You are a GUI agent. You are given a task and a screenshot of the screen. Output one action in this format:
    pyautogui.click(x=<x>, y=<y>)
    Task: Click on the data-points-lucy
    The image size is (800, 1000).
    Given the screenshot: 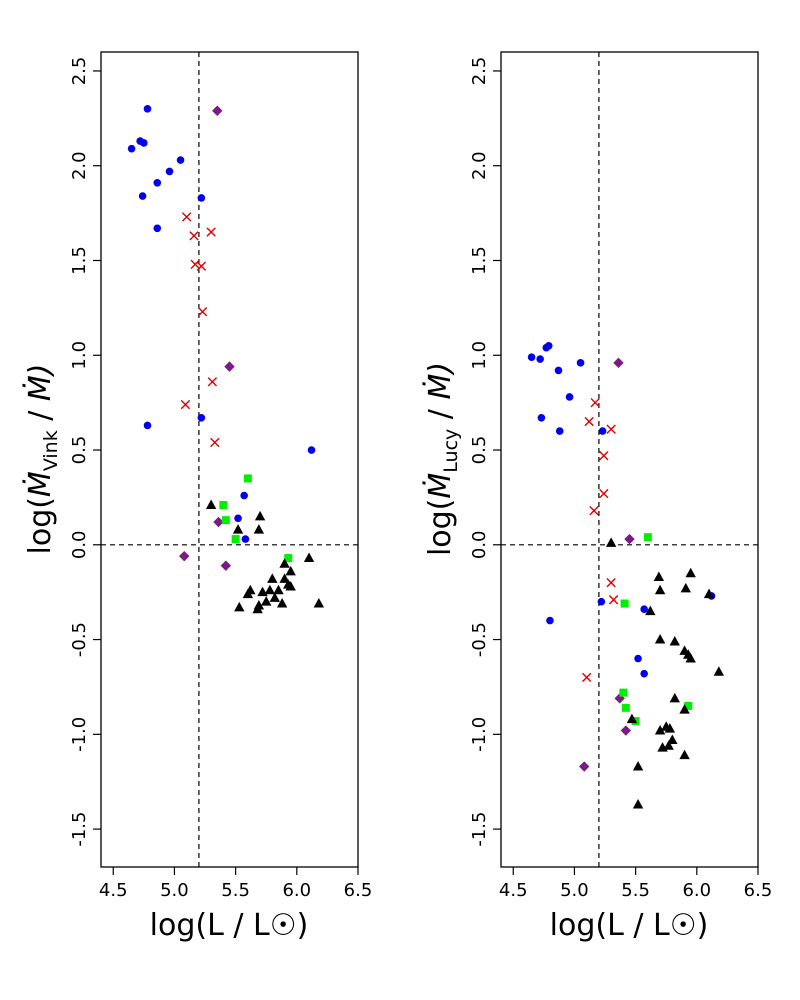 What is the action you would take?
    pyautogui.click(x=626, y=575)
    